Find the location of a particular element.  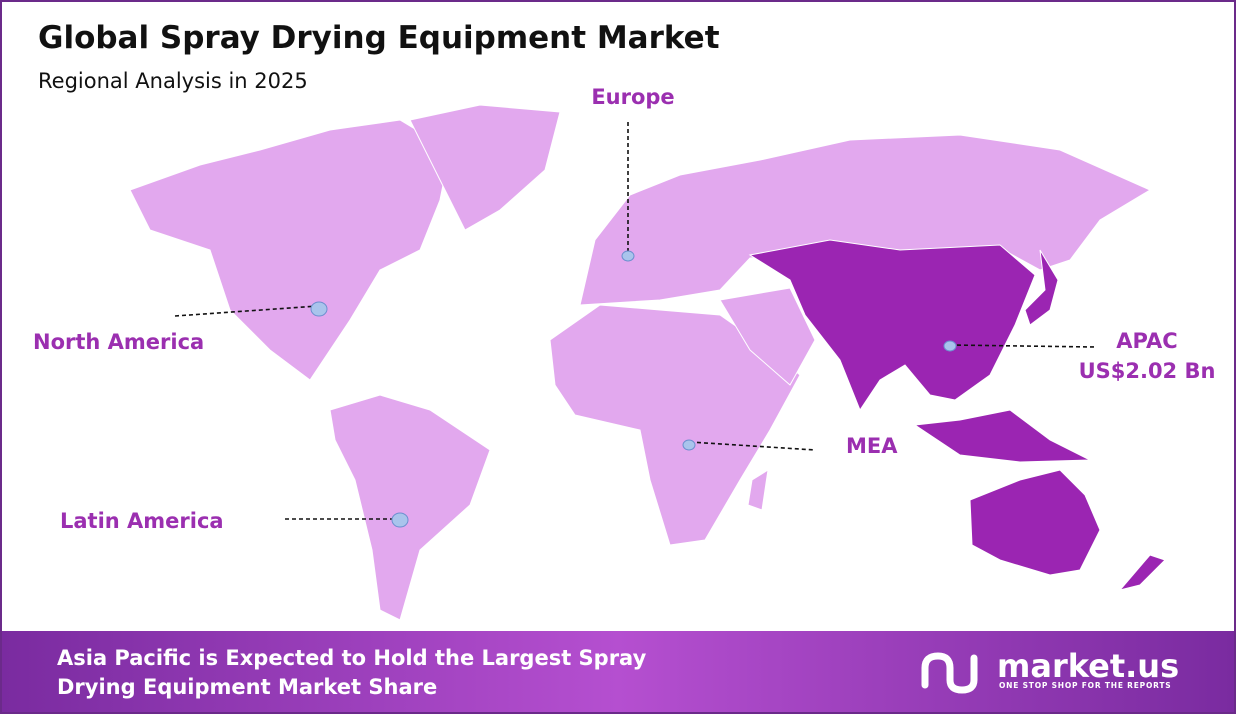

southeast-asia is located at coordinates (1002, 436).